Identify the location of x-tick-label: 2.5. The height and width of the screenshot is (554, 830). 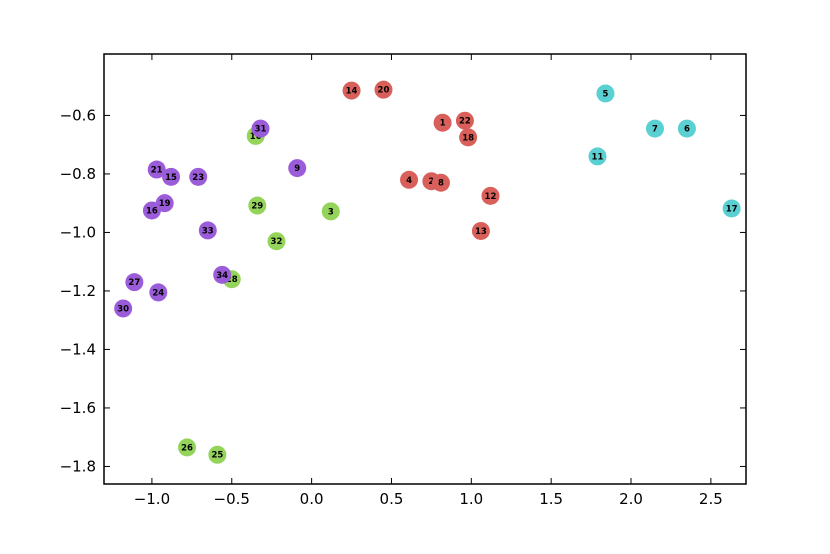
(711, 499).